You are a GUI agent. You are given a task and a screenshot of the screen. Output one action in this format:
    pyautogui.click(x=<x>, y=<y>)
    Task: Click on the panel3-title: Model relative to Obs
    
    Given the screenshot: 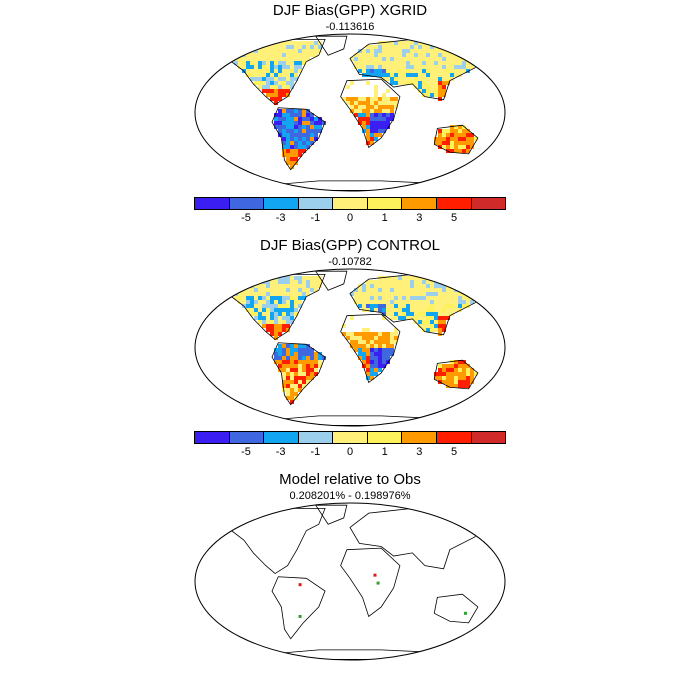 What is the action you would take?
    pyautogui.click(x=350, y=479)
    